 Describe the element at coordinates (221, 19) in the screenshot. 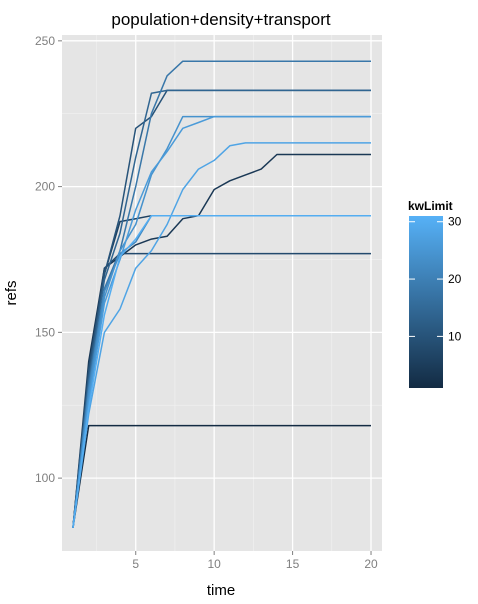

I see `chart-title: population+density+transport` at that location.